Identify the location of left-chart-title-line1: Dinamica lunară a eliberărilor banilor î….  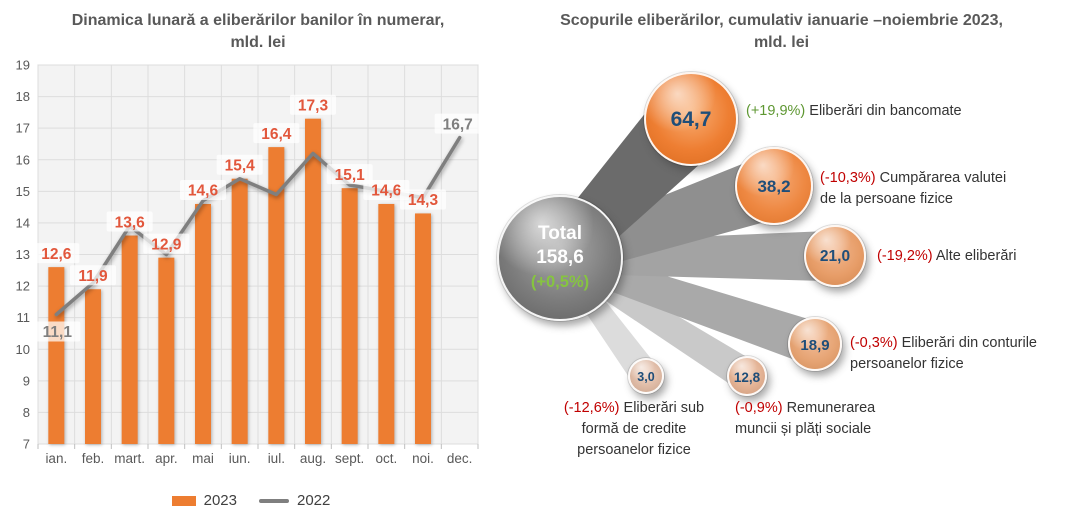
(258, 20).